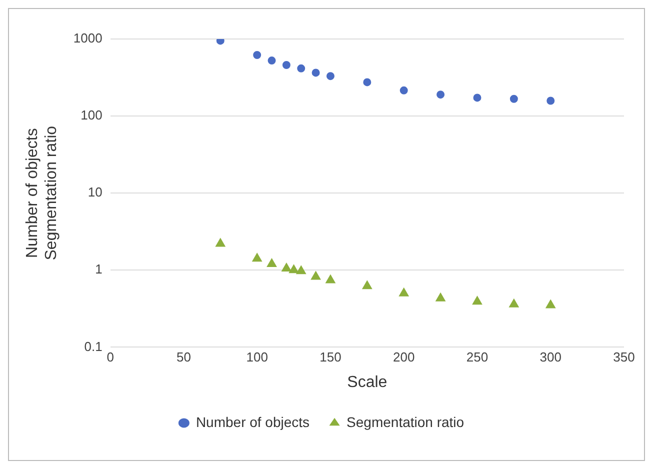 The image size is (655, 471). I want to click on y-tick-label: 1000, so click(87, 38).